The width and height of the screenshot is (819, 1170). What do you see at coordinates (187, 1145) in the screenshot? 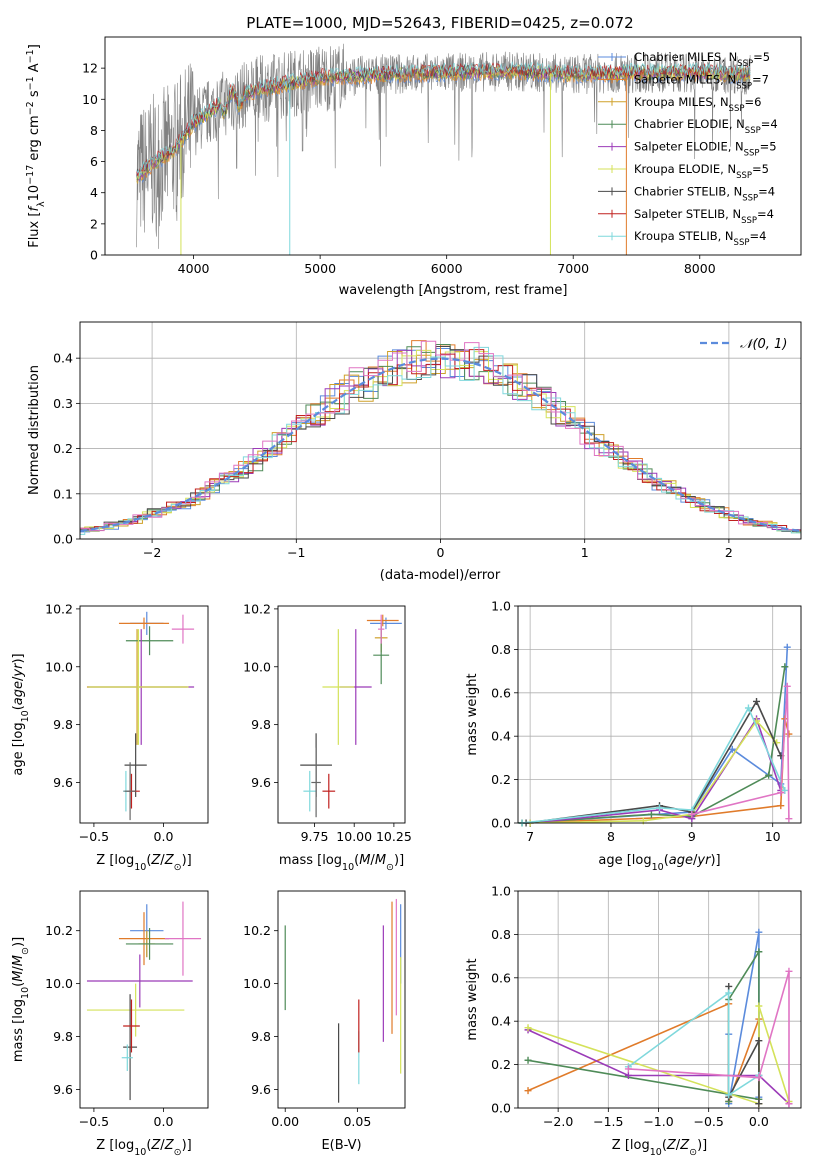
I see `mass_vs_Z-xlabel-part: )]` at bounding box center [187, 1145].